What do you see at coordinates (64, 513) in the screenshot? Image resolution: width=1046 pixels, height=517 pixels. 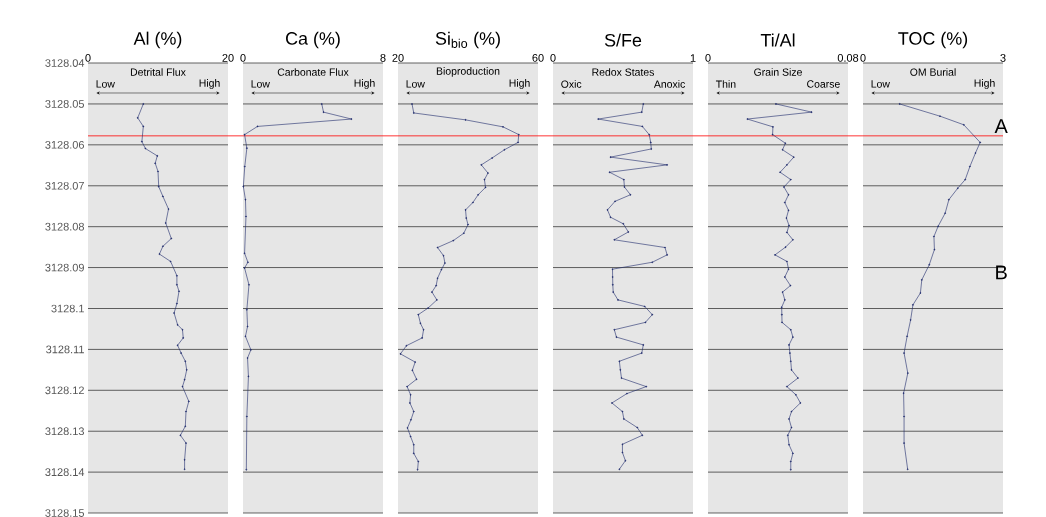 I see `y-tick-label: 3128.15` at bounding box center [64, 513].